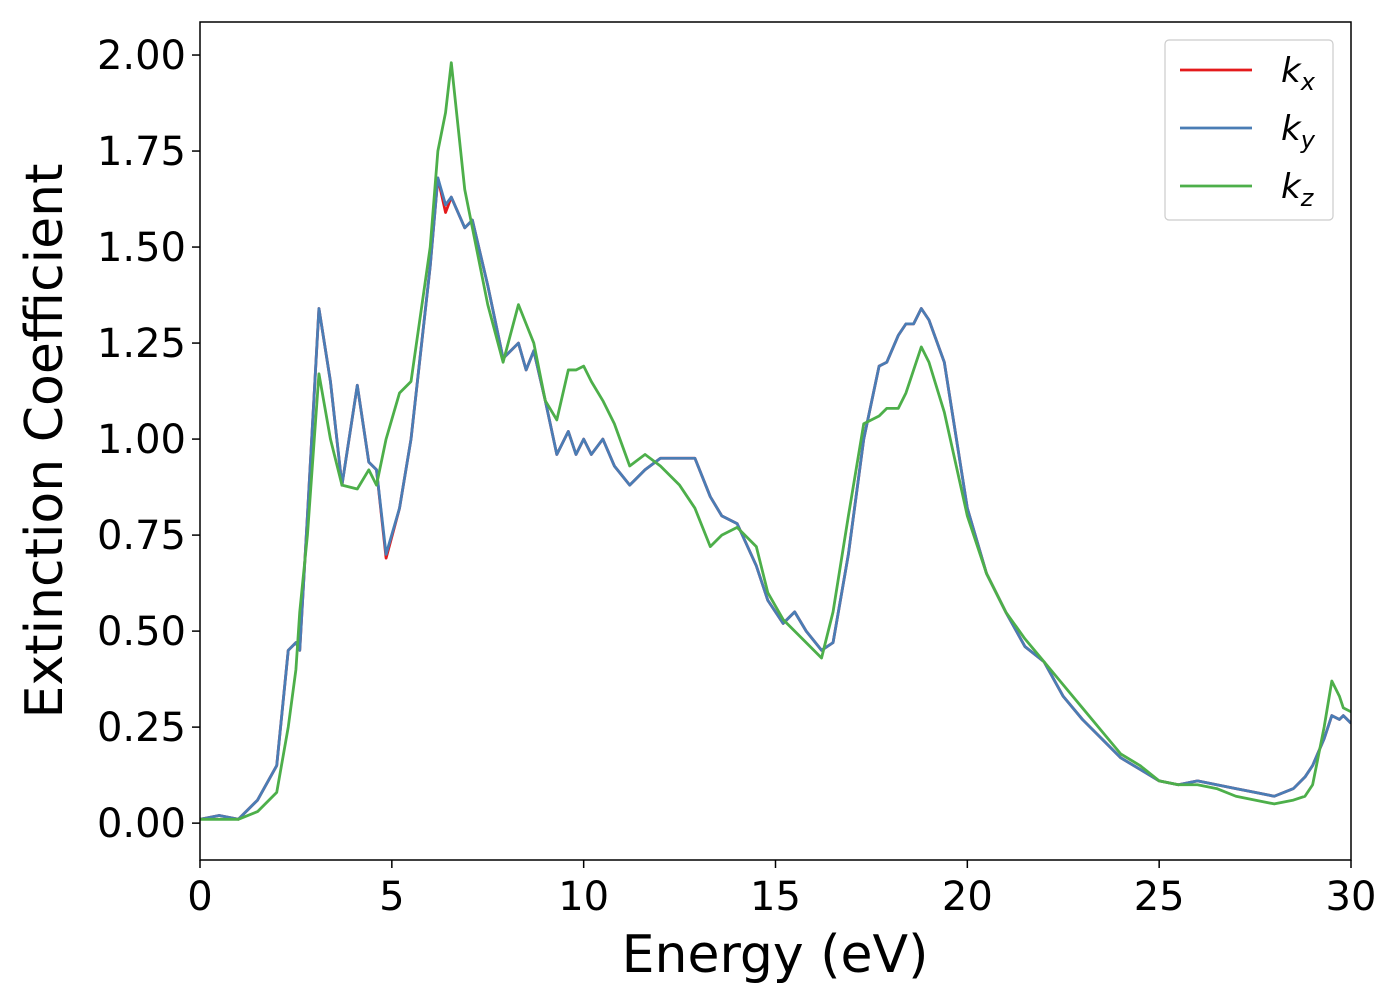 The image size is (1400, 1000). I want to click on legend-label: ky, so click(1298, 131).